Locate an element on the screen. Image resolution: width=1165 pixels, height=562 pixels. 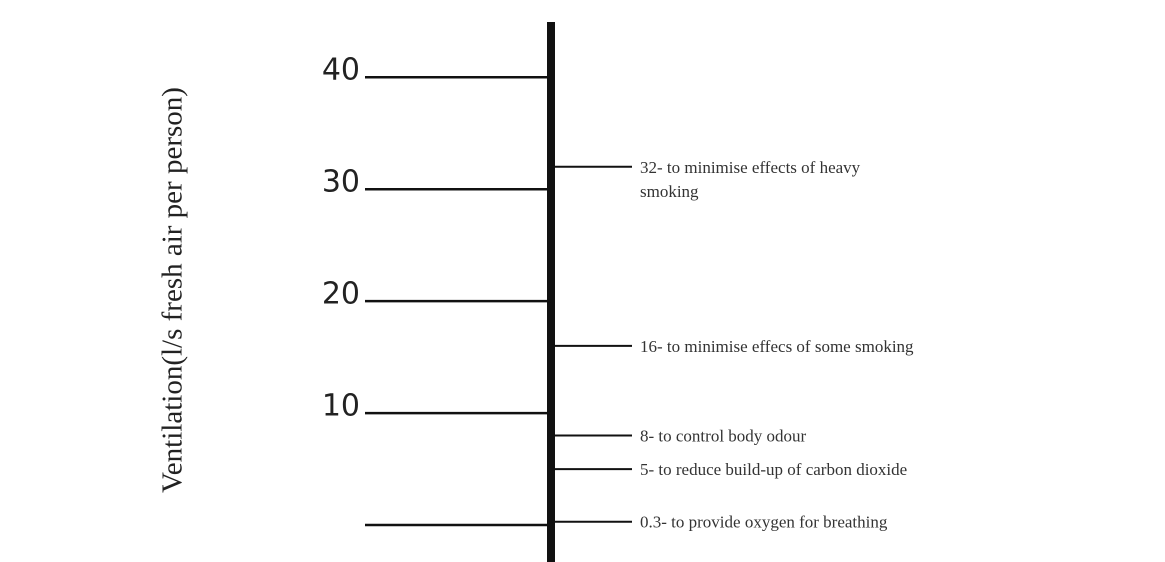
annotation-line: 5- to reduce build-up of carbon dioxide is located at coordinates (773, 469).